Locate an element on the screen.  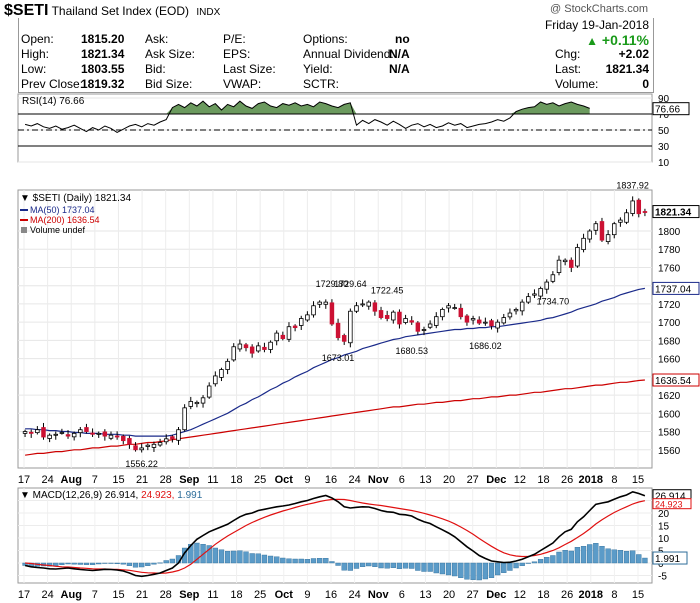
macd-legend-value: 26.914, is located at coordinates (123, 495).